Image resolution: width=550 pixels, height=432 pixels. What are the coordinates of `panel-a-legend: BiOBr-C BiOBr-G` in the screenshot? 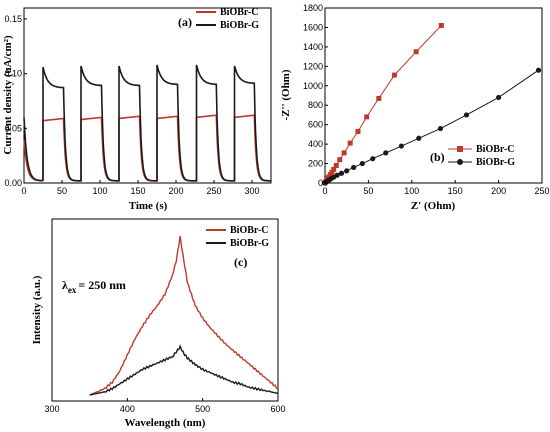 It's located at (227, 19).